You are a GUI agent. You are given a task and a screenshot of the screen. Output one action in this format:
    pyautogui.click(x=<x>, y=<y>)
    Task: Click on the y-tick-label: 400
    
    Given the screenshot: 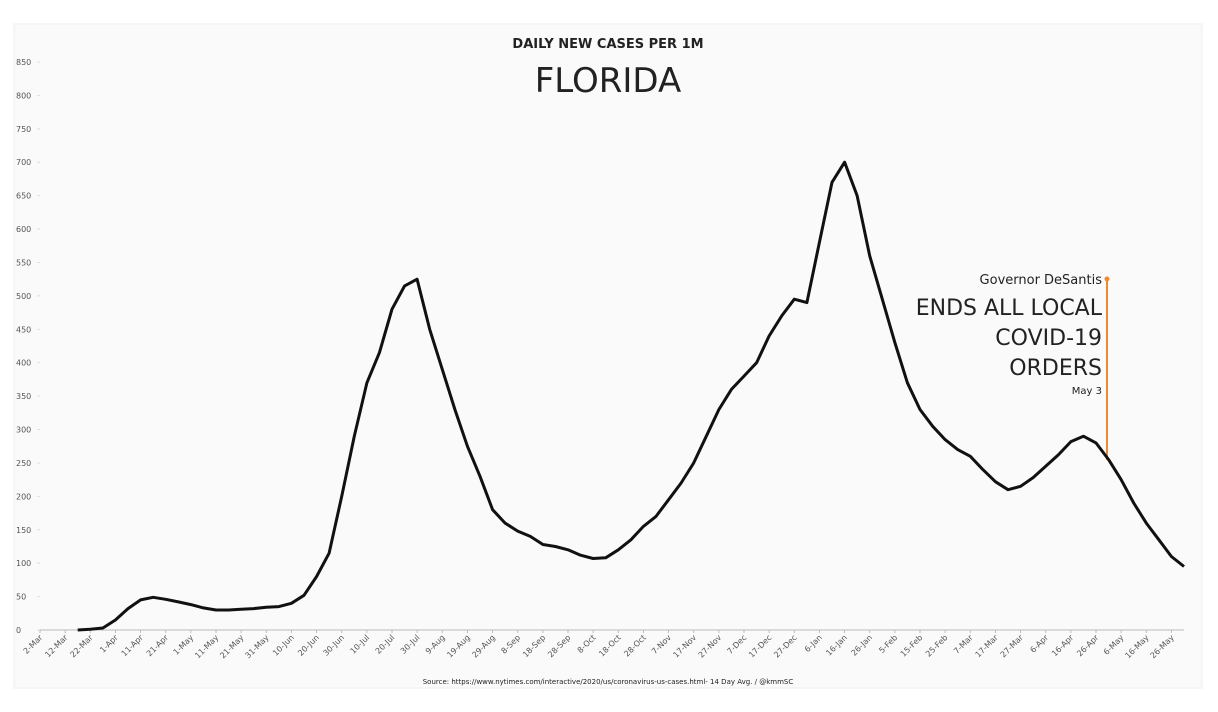 What is the action you would take?
    pyautogui.click(x=23, y=363)
    